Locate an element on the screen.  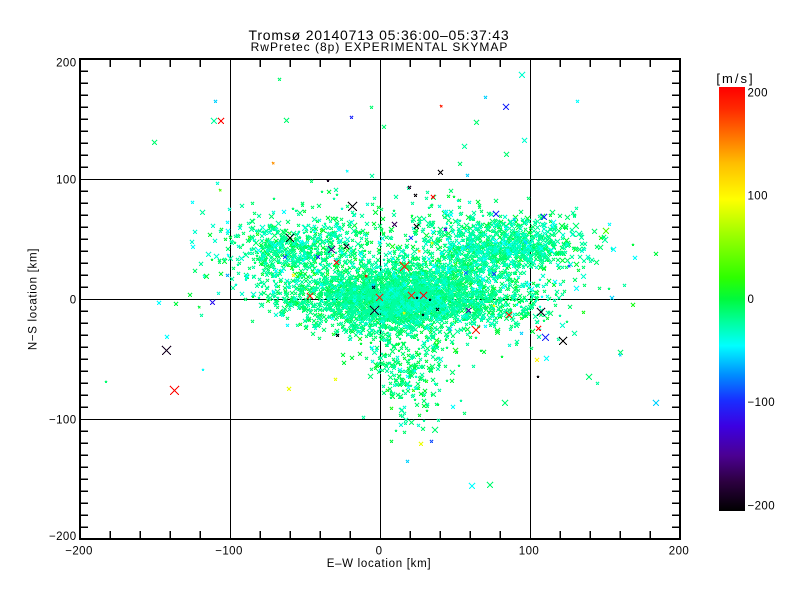
svg-text: E–W location [km] is located at coordinates (379, 564).